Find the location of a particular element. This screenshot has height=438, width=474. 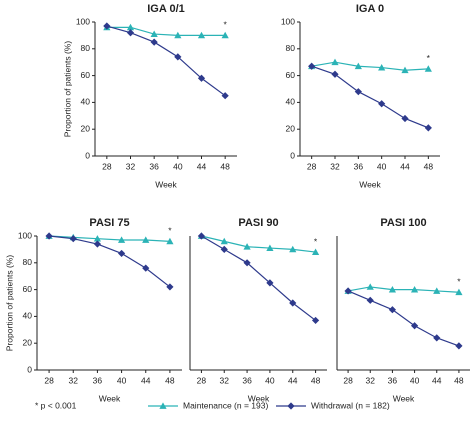

panel-title: IGA 0 is located at coordinates (370, 9).